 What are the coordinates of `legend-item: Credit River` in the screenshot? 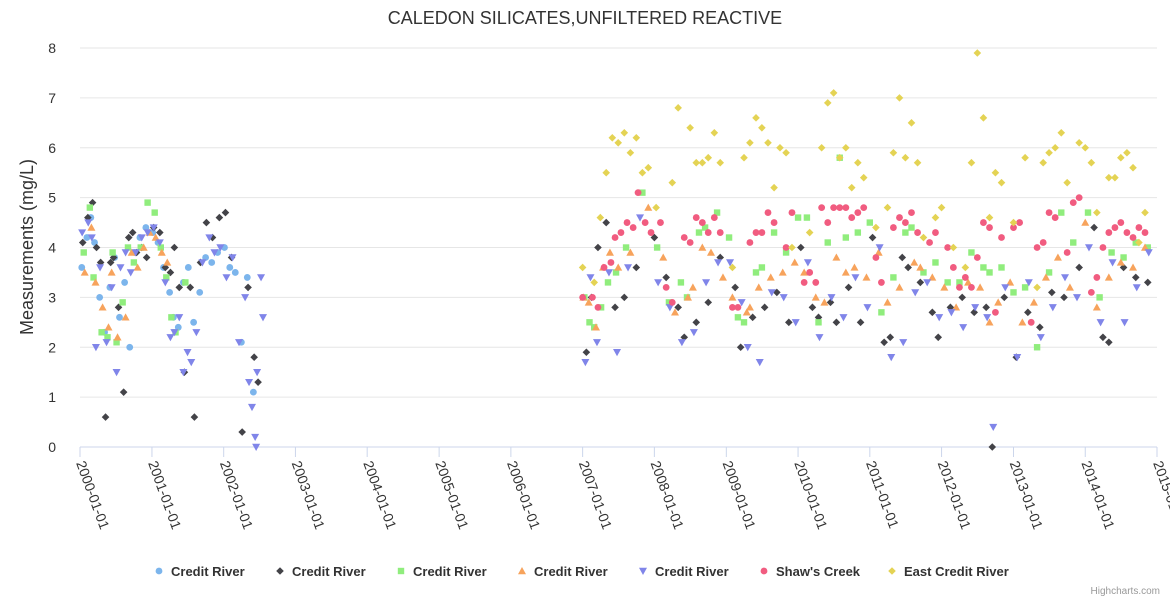 It's located at (684, 571).